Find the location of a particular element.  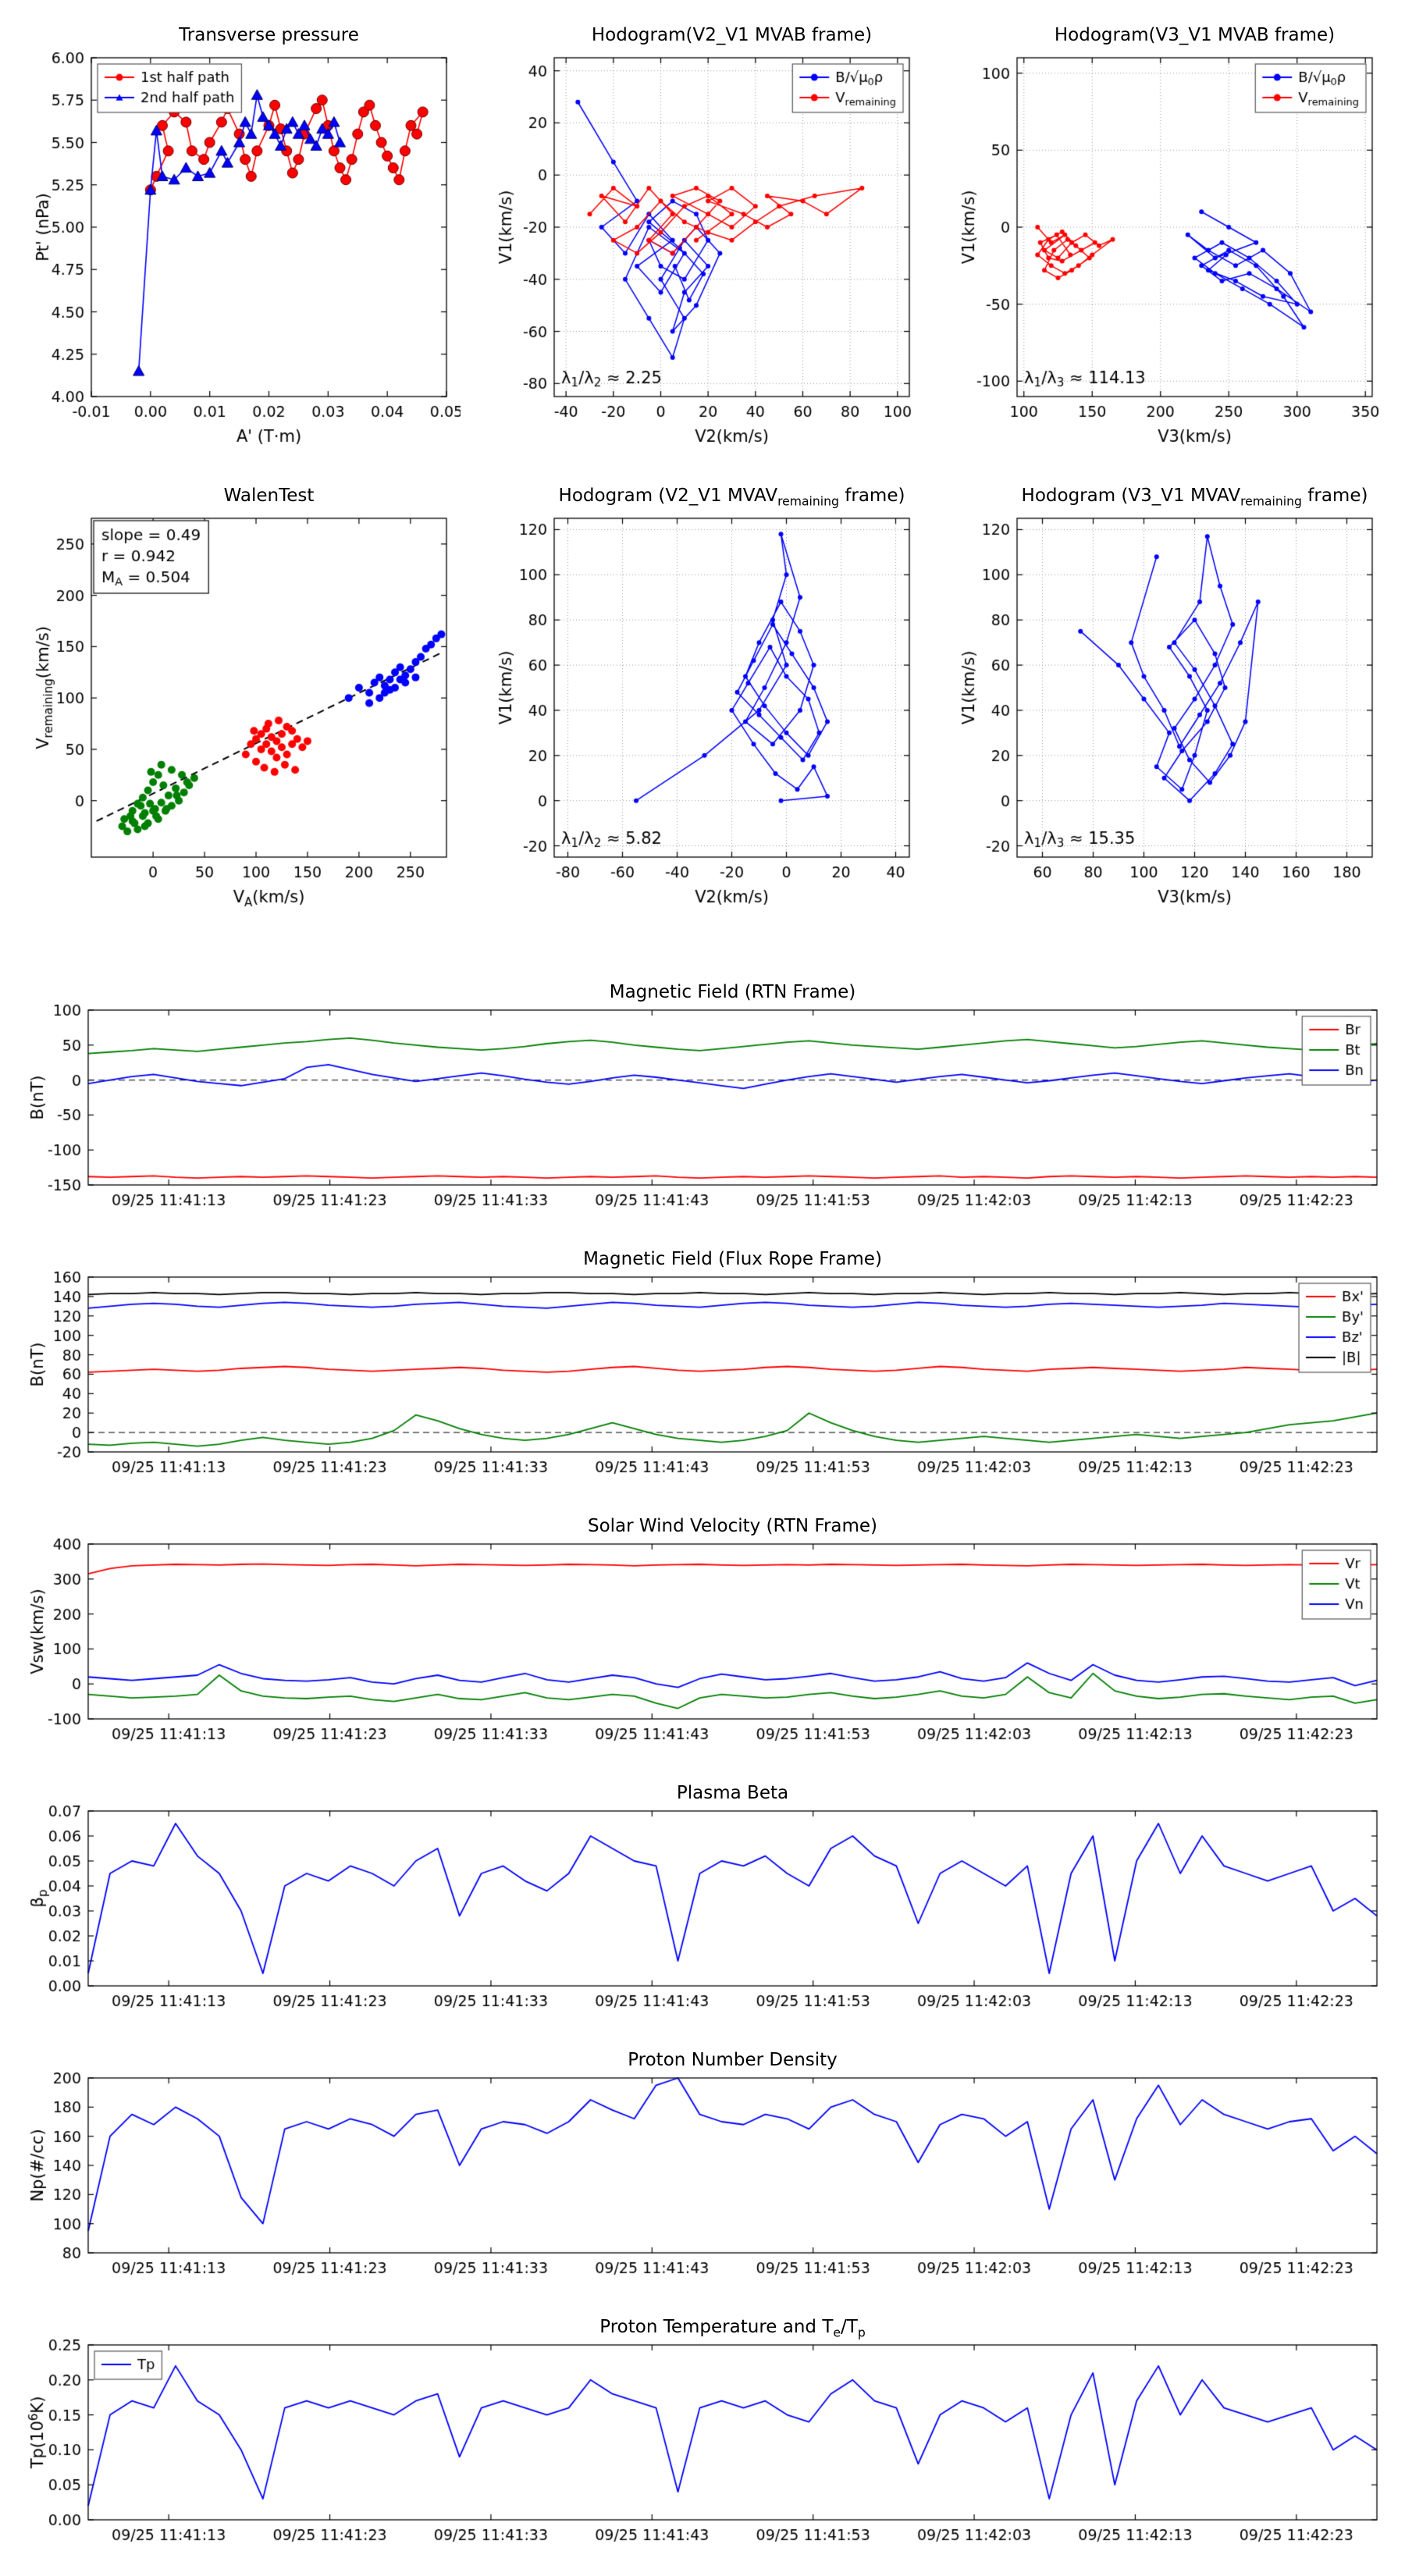

chart-magnetic-field-rtn: Magnetic Field (RTN Frame) is located at coordinates (703, 1103).